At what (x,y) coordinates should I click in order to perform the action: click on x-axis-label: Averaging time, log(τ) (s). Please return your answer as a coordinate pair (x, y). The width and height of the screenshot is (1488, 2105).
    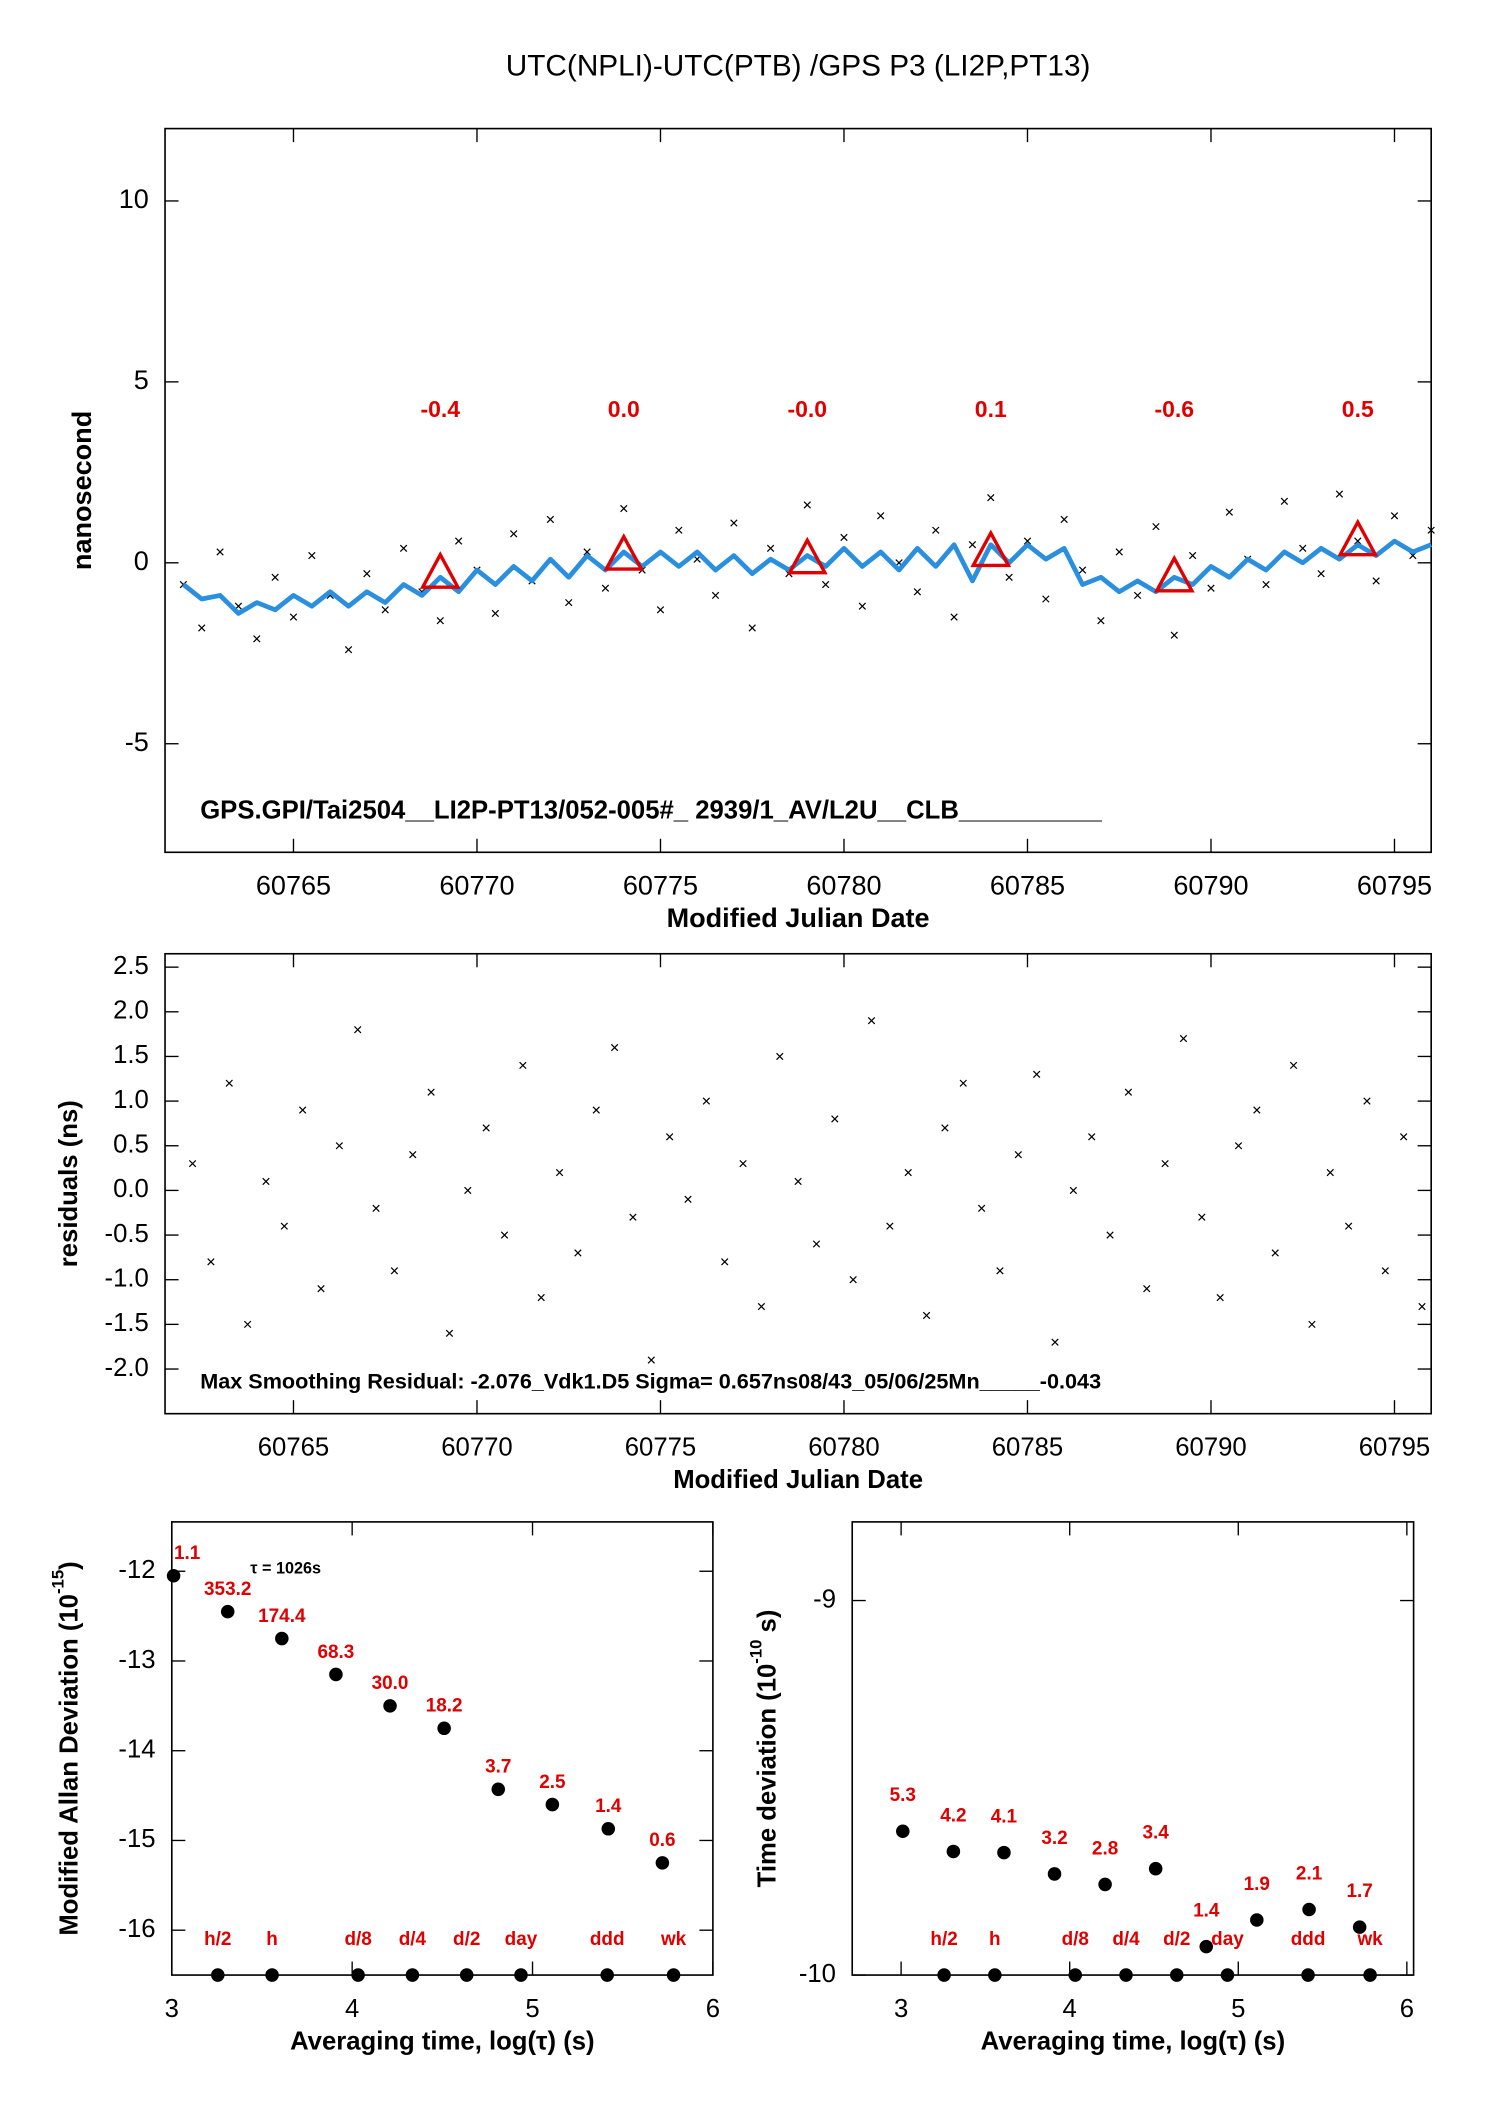
    Looking at the image, I should click on (442, 2041).